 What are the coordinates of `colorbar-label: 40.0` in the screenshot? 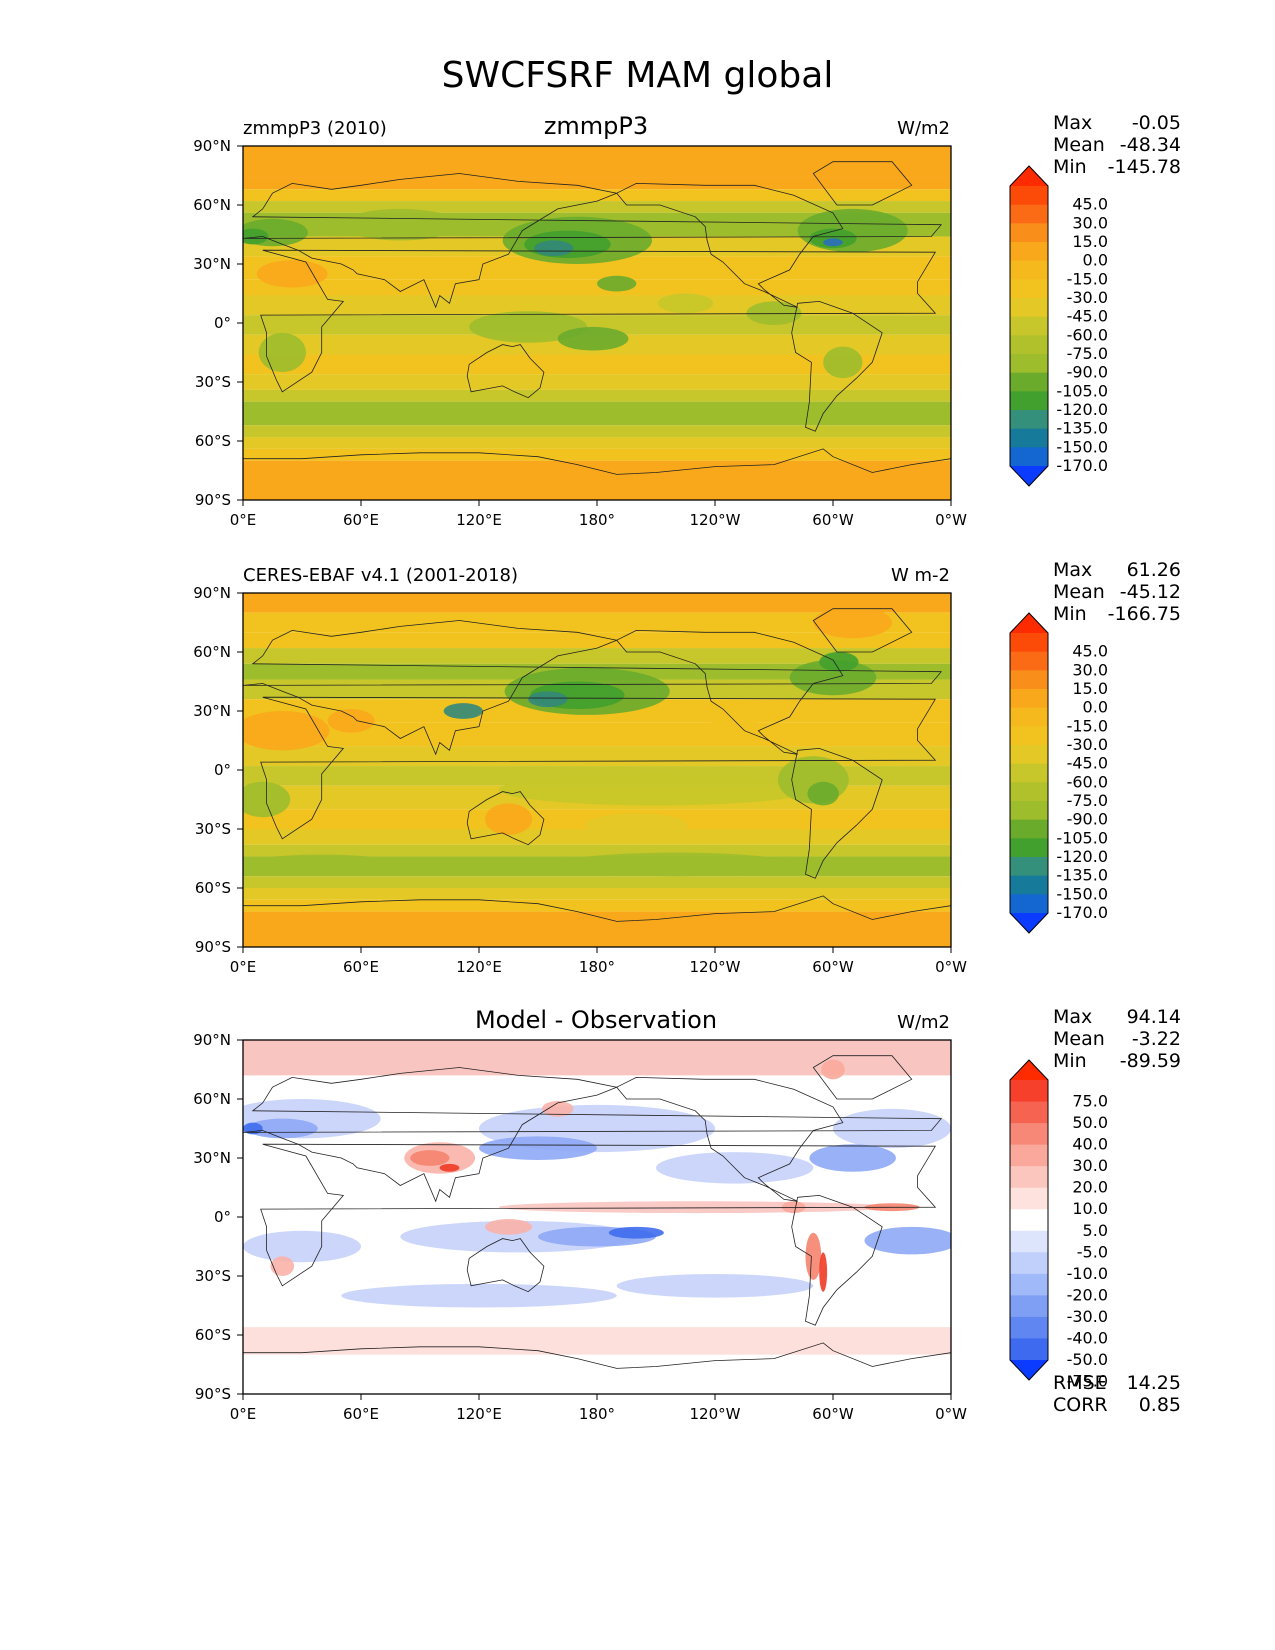 It's located at (1090, 1144).